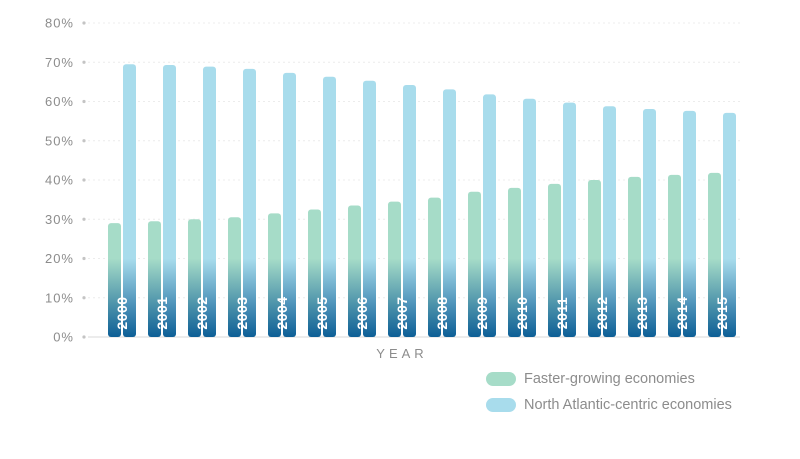 The image size is (800, 459). I want to click on x-tick-label: 2011, so click(562, 313).